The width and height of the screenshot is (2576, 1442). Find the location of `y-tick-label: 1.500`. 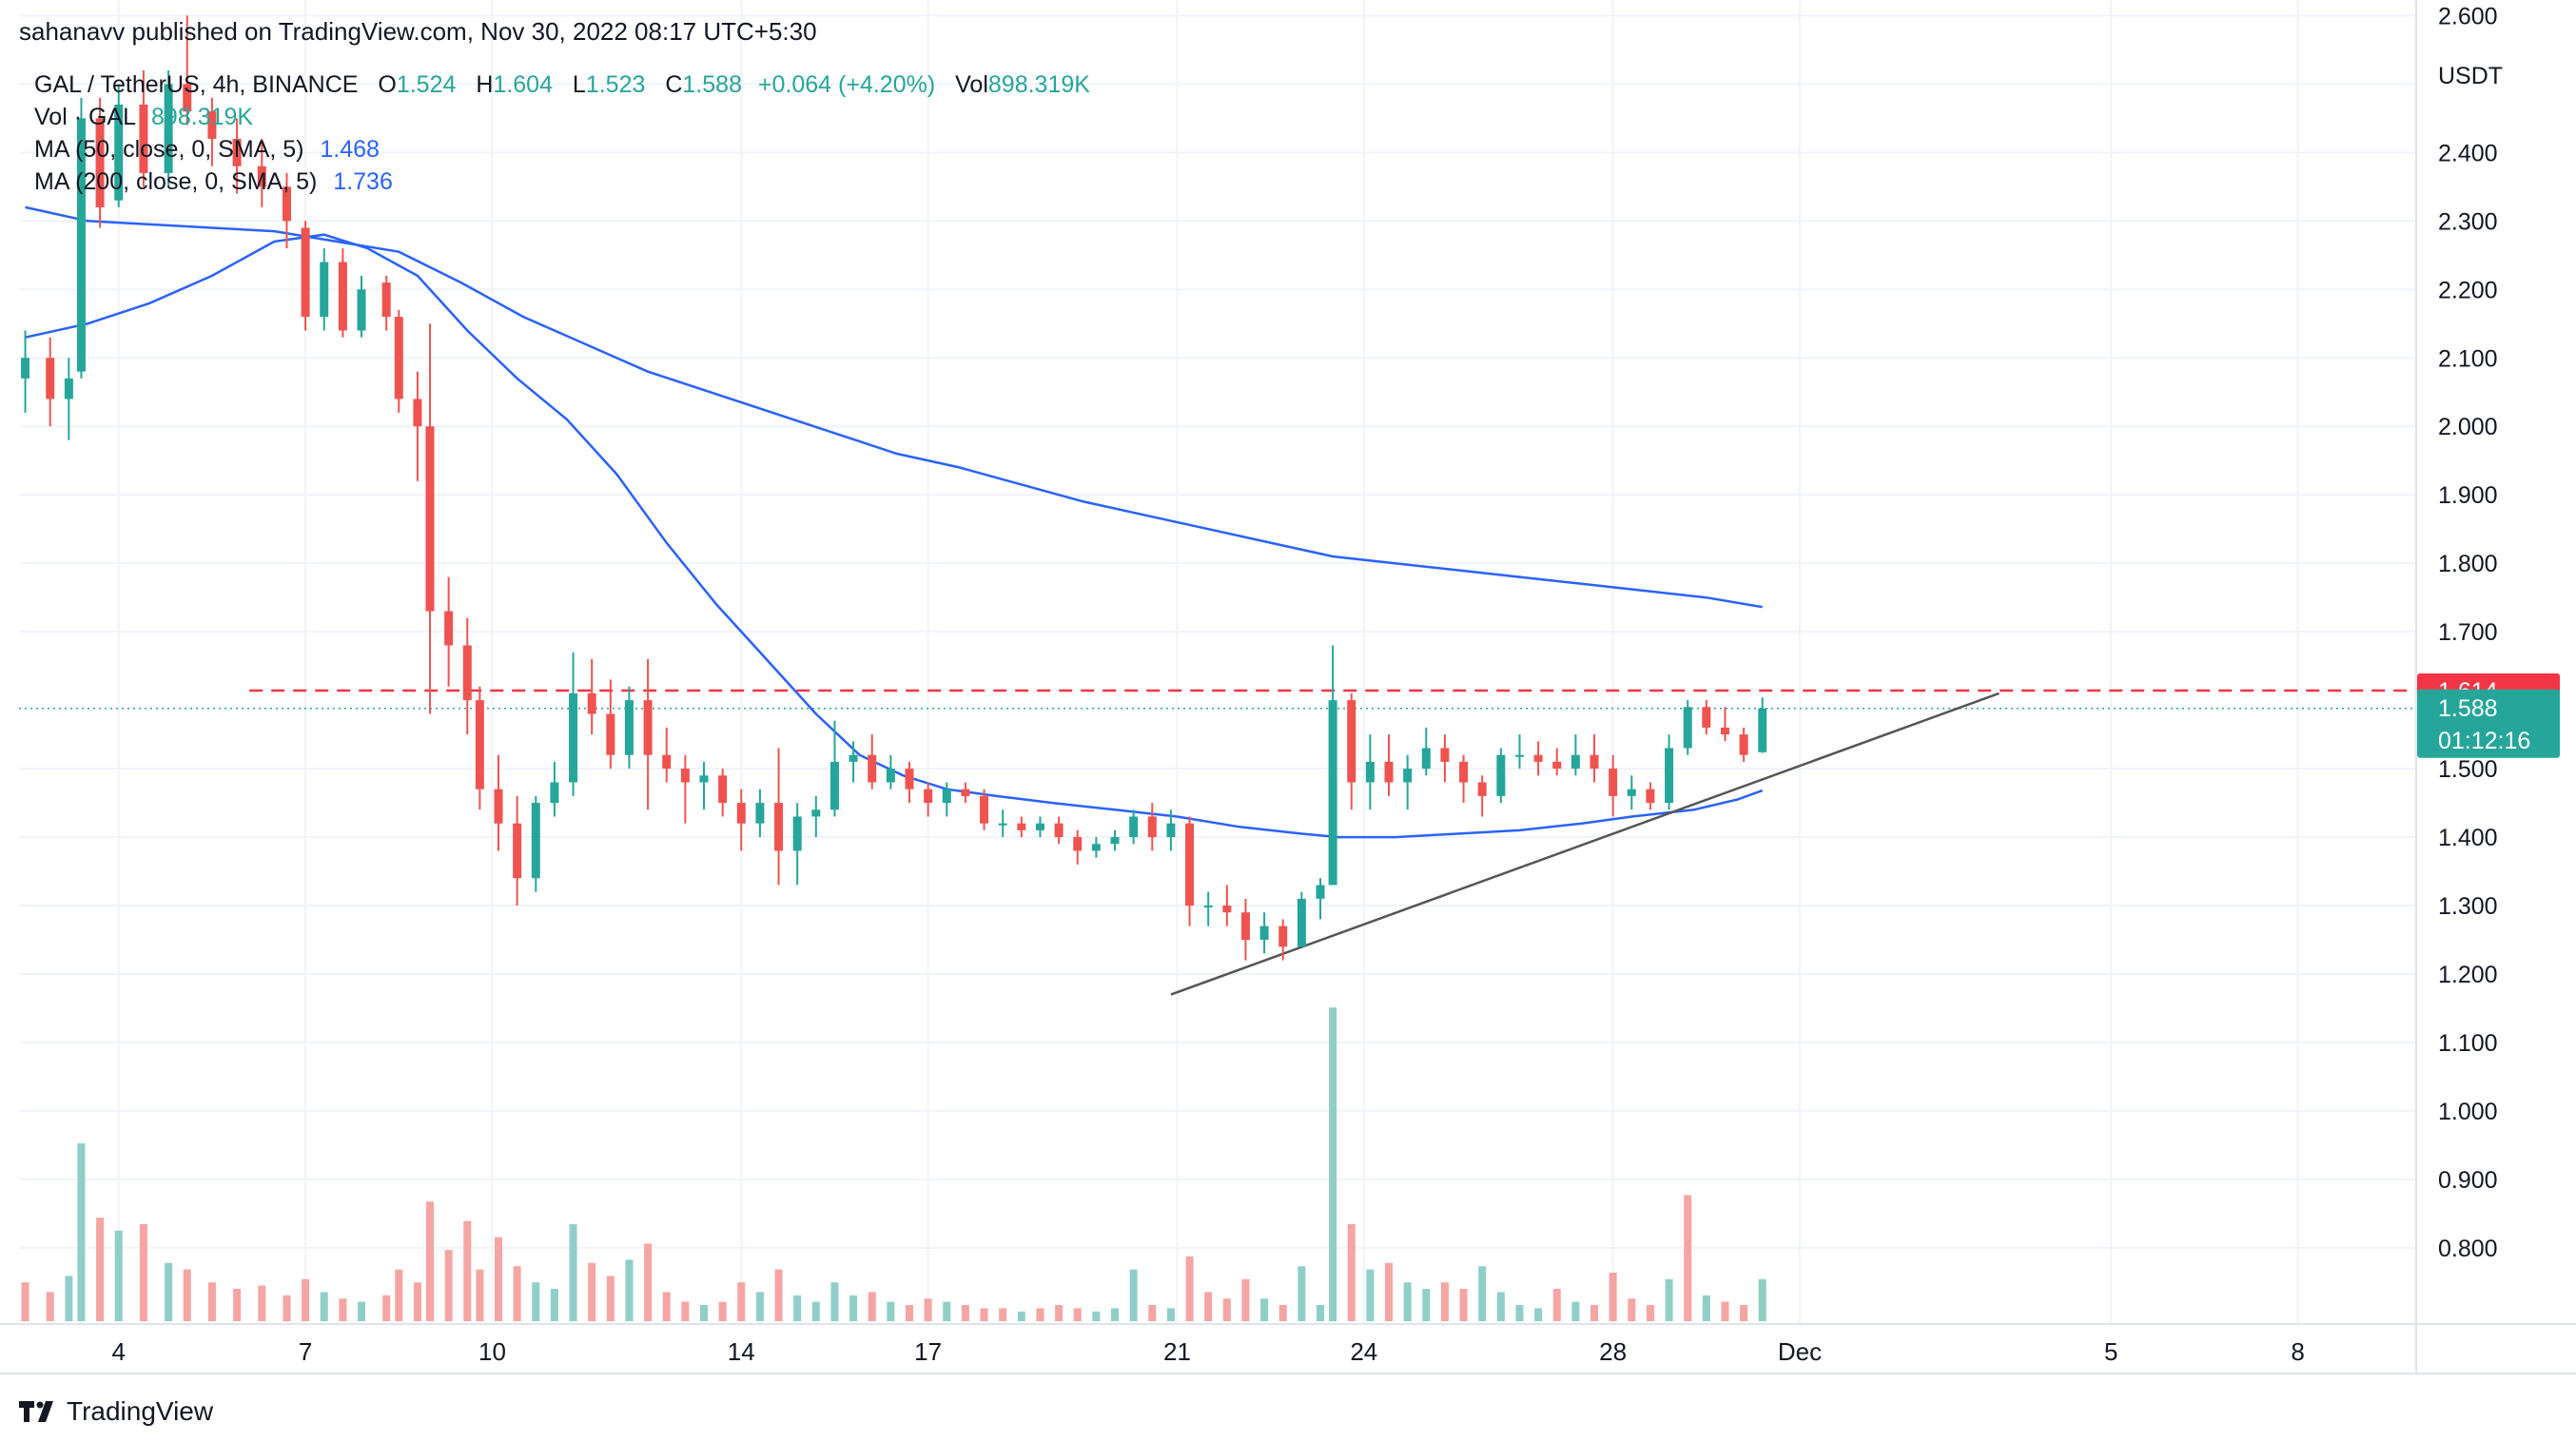

y-tick-label: 1.500 is located at coordinates (2468, 769).